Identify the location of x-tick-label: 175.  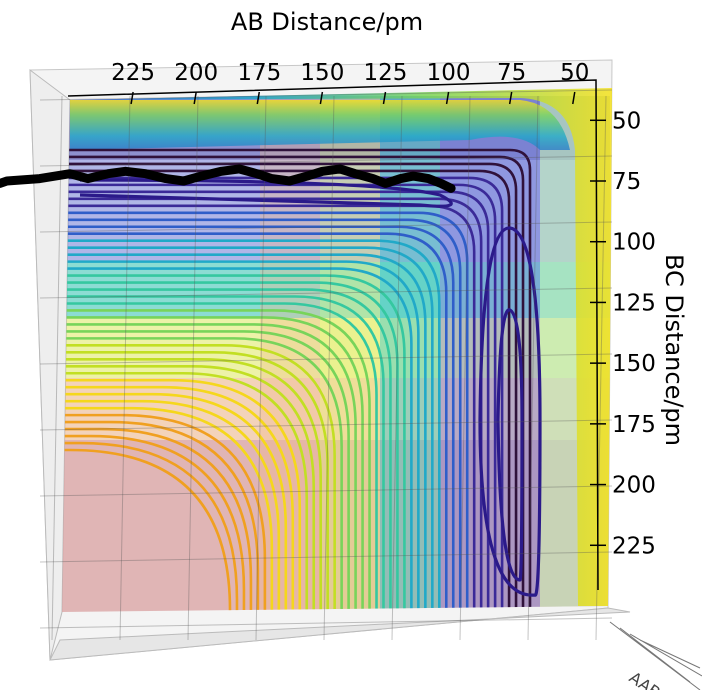
(259, 73).